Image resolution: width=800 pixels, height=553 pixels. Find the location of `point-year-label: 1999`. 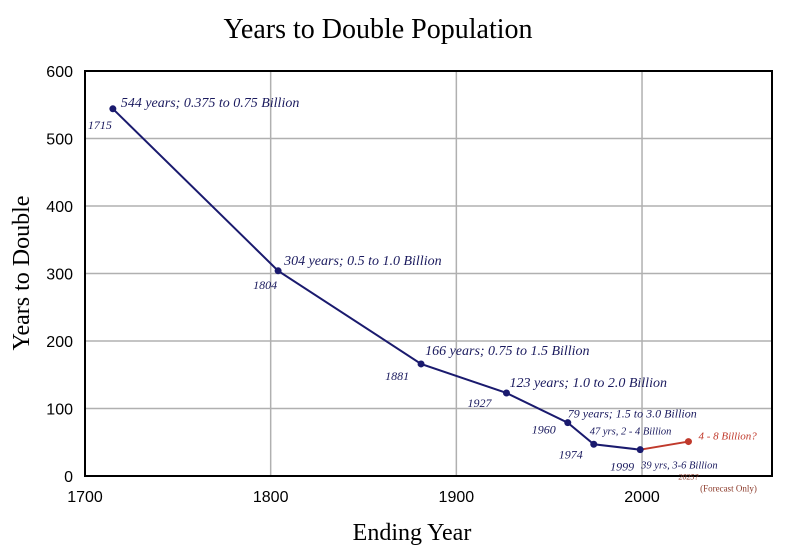

point-year-label: 1999 is located at coordinates (622, 467).